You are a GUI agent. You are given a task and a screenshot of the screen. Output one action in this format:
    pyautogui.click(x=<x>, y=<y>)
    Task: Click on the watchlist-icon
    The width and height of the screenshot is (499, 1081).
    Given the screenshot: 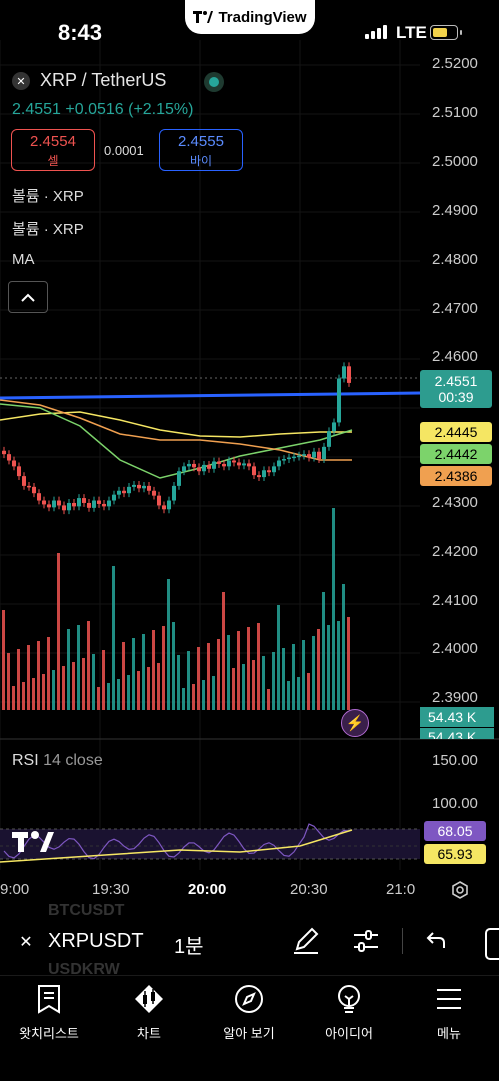 What is the action you would take?
    pyautogui.click(x=49, y=999)
    